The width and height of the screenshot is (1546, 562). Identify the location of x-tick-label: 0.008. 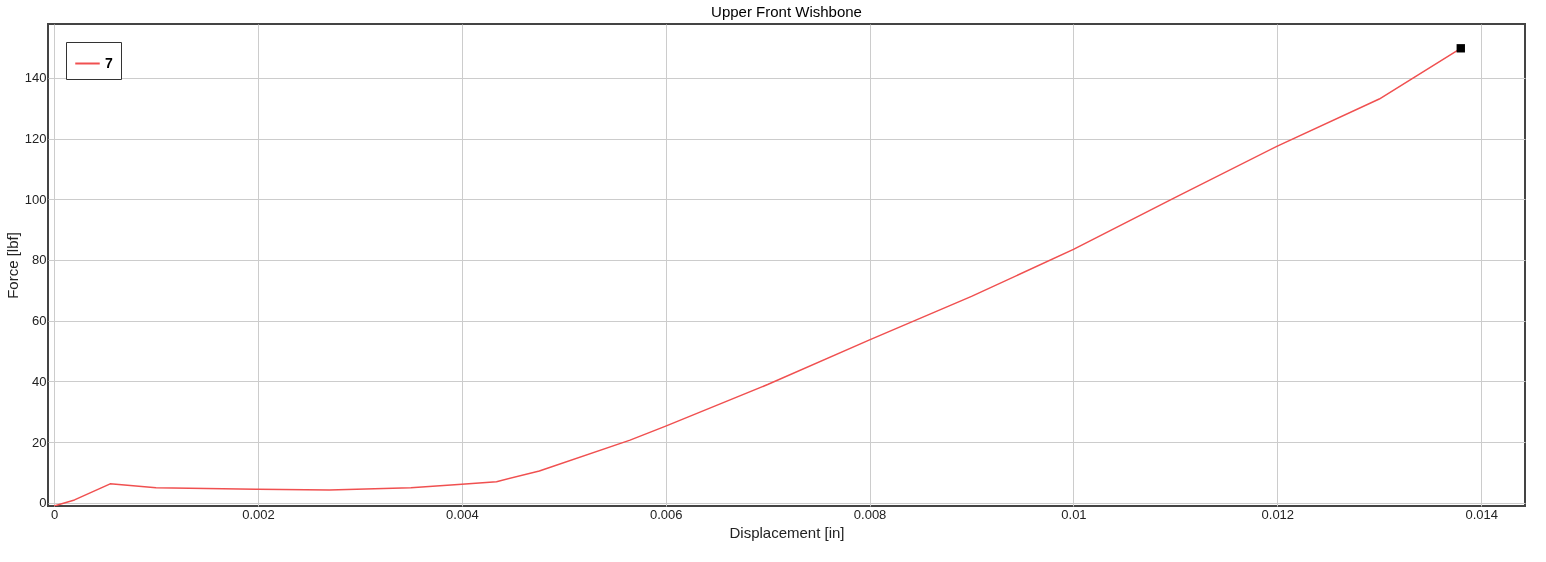
(870, 514).